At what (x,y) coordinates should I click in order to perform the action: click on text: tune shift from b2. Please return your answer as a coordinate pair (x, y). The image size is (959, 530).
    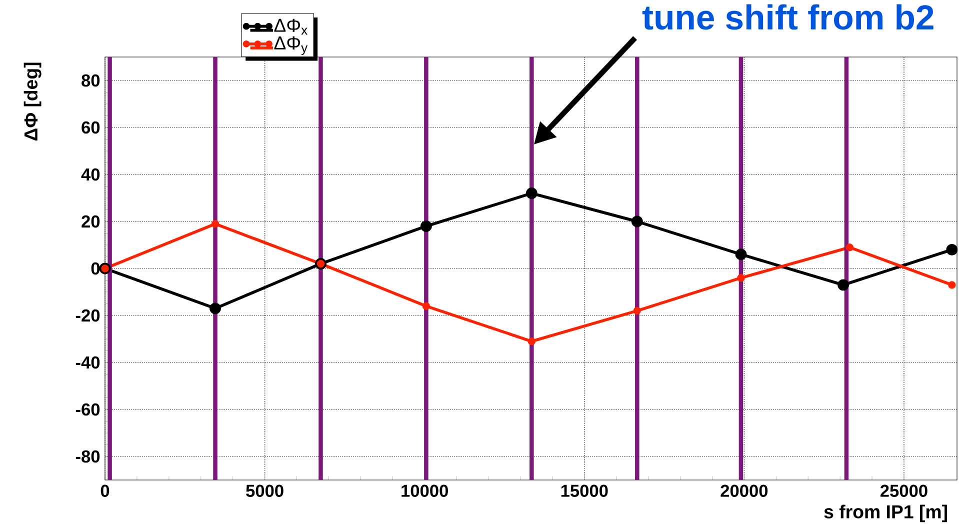
    Looking at the image, I should click on (788, 17).